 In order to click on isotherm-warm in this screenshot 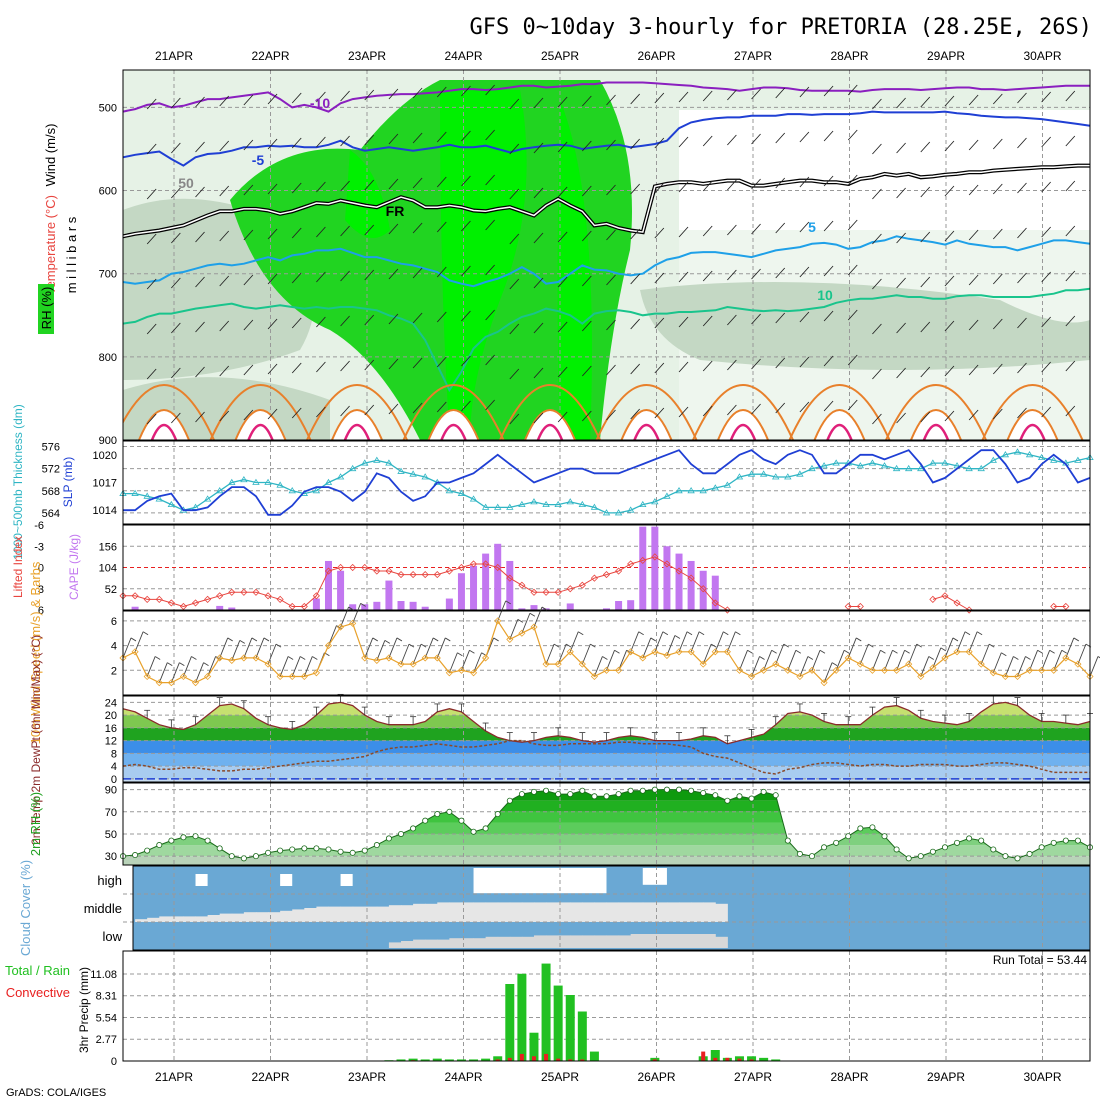, I will do `click(453, 412)`.